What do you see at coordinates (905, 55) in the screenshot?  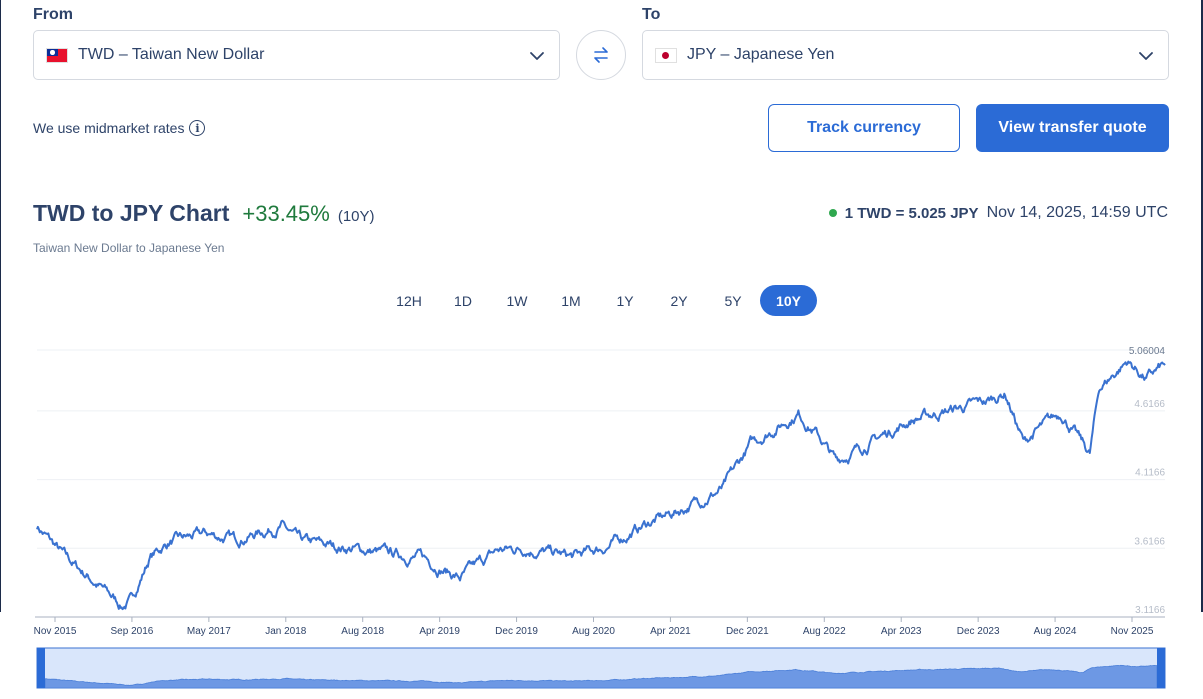 I see `to-currency-select: JPY – Japanese Yen` at bounding box center [905, 55].